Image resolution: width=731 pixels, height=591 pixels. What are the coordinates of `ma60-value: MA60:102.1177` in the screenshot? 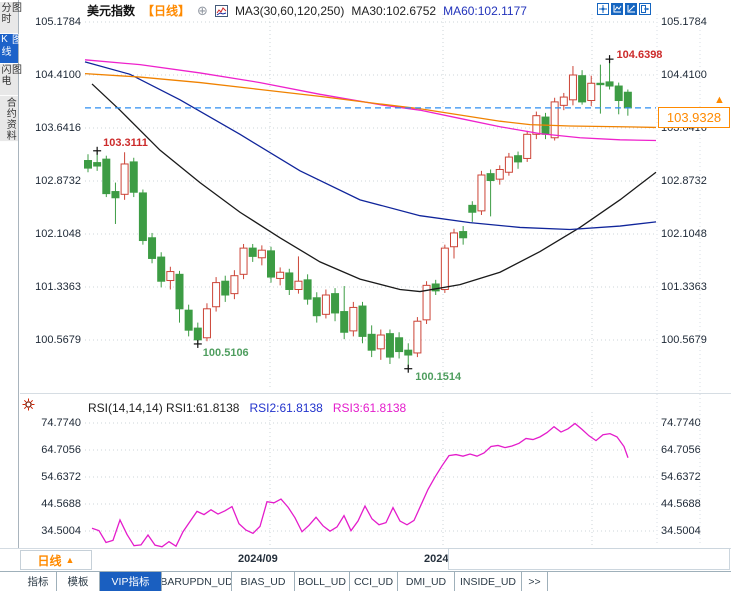 It's located at (485, 10).